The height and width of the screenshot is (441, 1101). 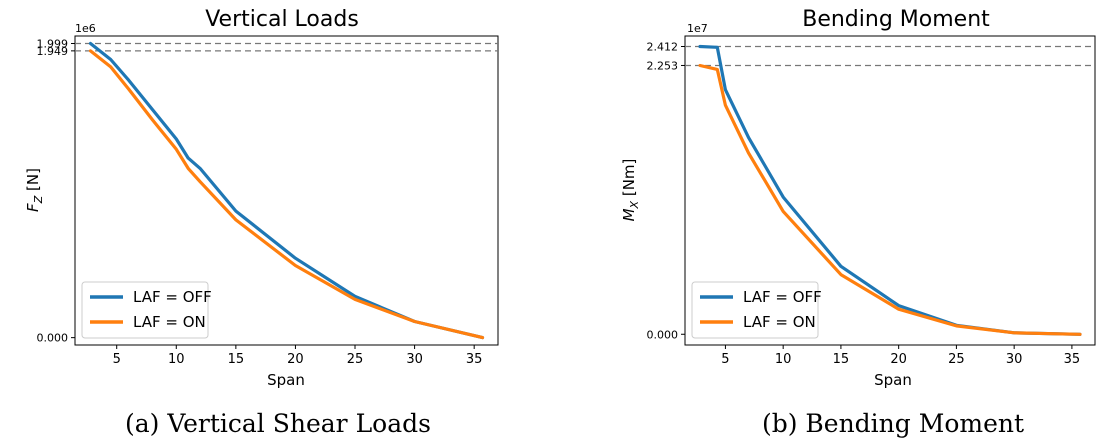 What do you see at coordinates (176, 359) in the screenshot?
I see `a-x-tick-label-1: 10` at bounding box center [176, 359].